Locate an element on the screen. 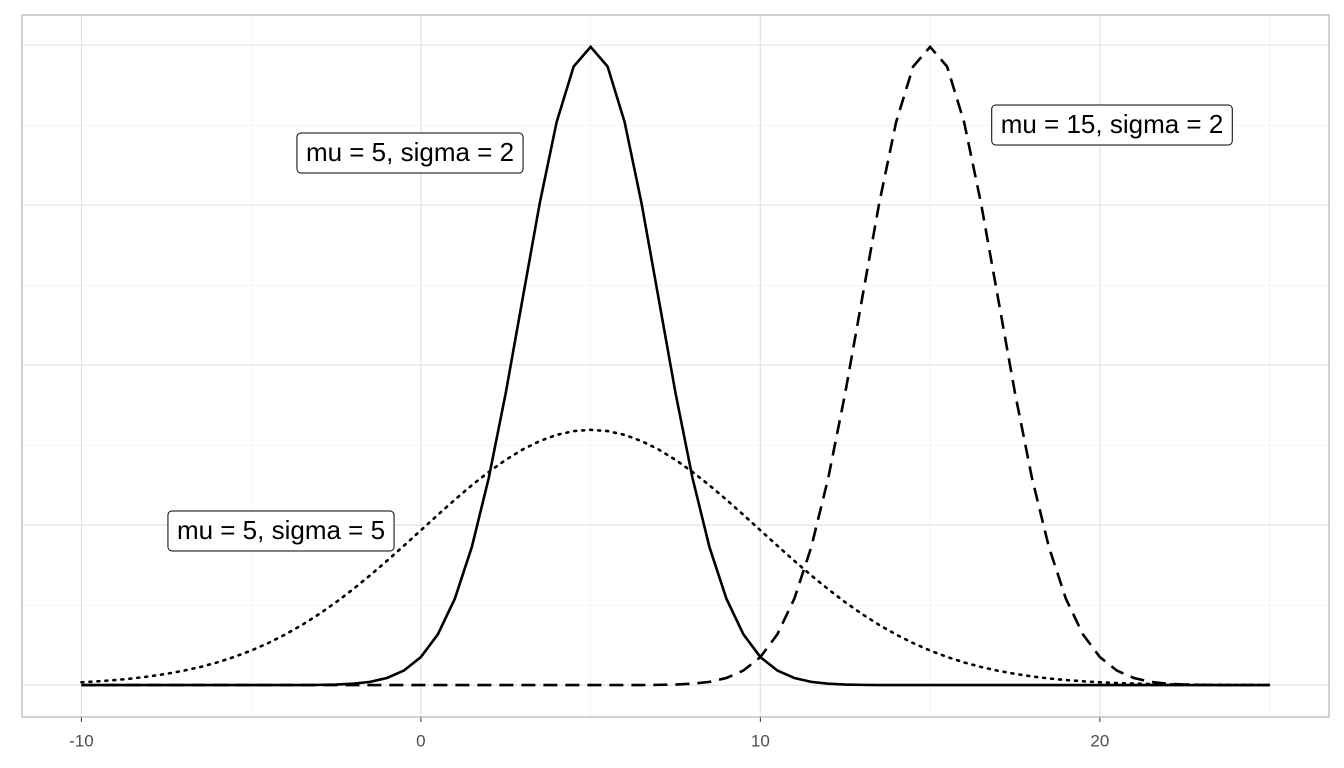  x-tick-label: 0 is located at coordinates (420, 740).